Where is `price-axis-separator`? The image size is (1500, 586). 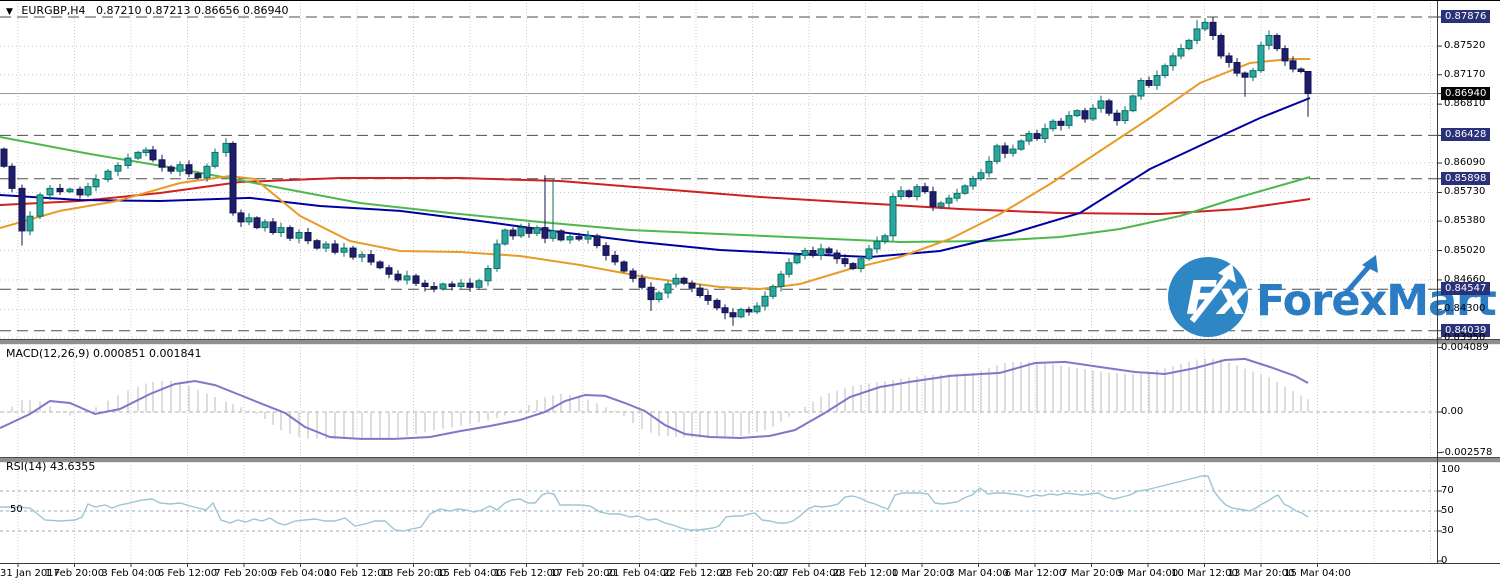
price-axis-separator is located at coordinates (1437, 282).